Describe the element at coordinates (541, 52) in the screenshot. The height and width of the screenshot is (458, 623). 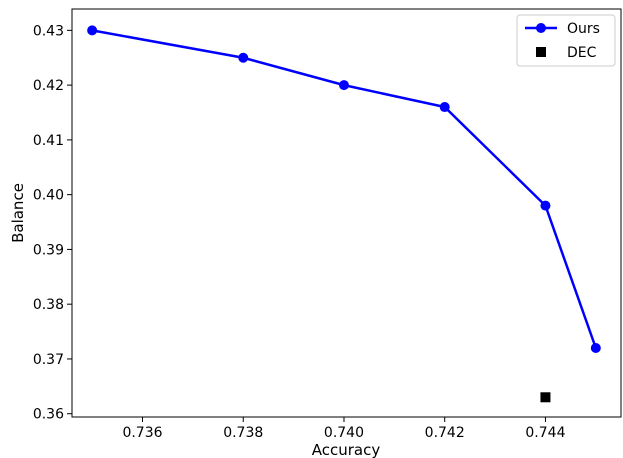
I see `legend-dec-marker` at that location.